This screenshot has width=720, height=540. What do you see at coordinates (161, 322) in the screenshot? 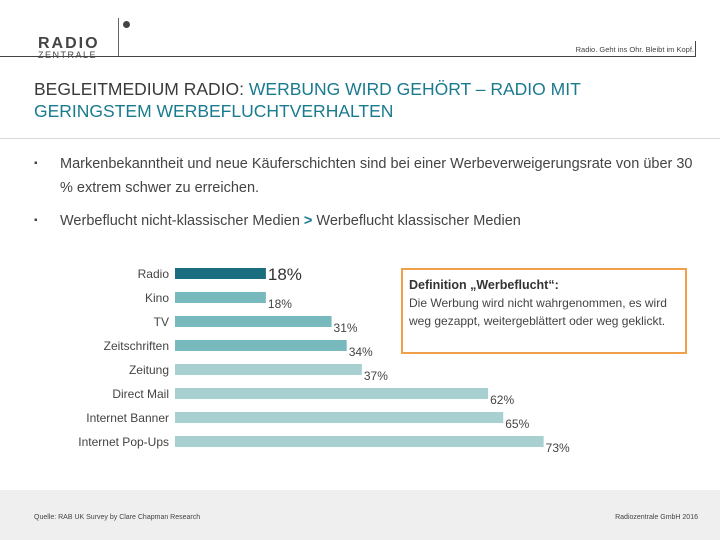
I see `category-label: TV` at bounding box center [161, 322].